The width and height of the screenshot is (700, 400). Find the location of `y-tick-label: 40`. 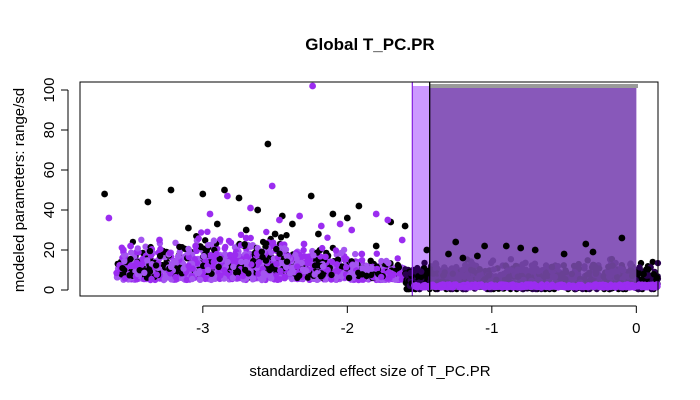

y-tick-label: 40 is located at coordinates (49, 210).